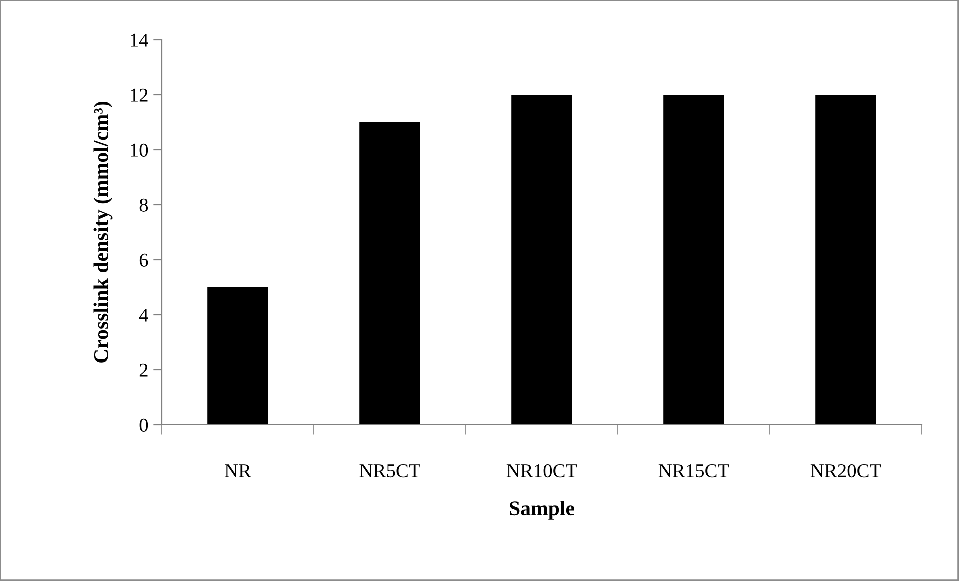 This screenshot has height=581, width=959. Describe the element at coordinates (542, 510) in the screenshot. I see `x-axis-title: Sample` at that location.